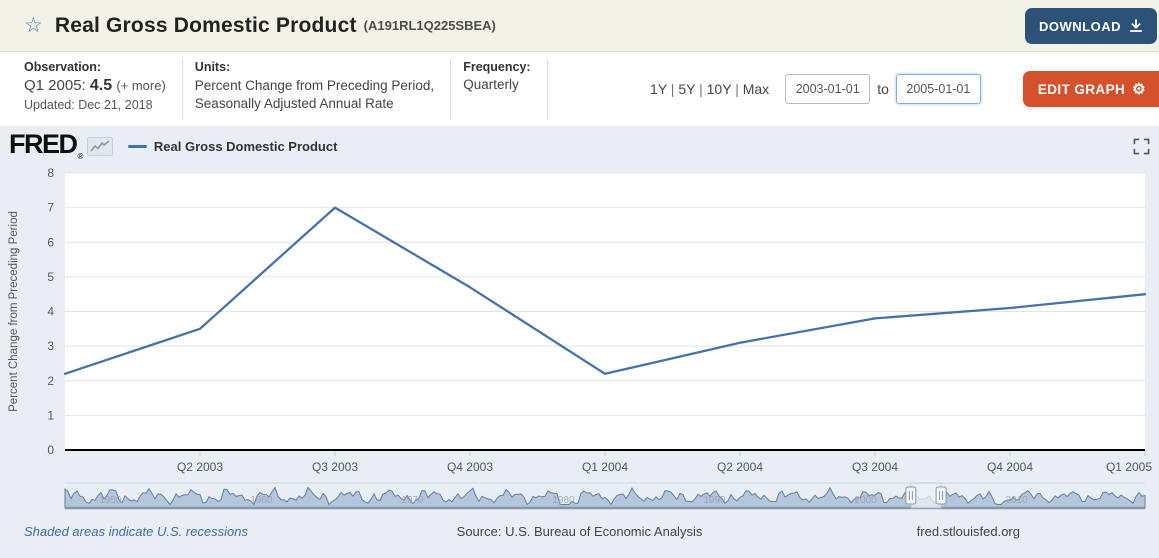  Describe the element at coordinates (261, 500) in the screenshot. I see `minimap-decade-label: 1960` at that location.